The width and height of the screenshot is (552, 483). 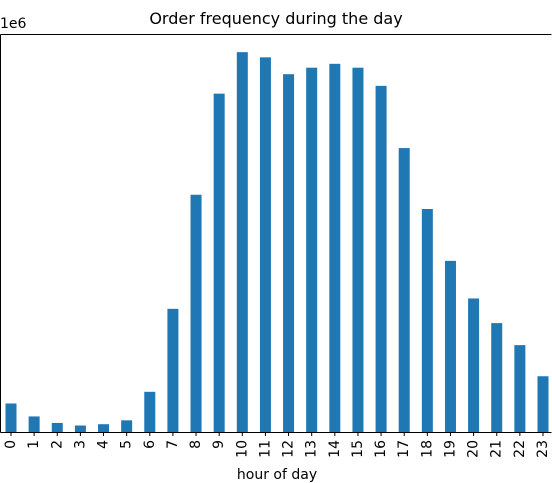 What do you see at coordinates (104, 444) in the screenshot?
I see `x-tick-label: 4` at bounding box center [104, 444].